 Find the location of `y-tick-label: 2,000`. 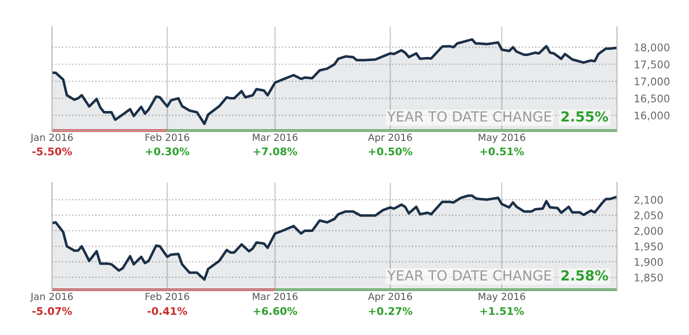

y-tick-label: 2,000 is located at coordinates (648, 231).